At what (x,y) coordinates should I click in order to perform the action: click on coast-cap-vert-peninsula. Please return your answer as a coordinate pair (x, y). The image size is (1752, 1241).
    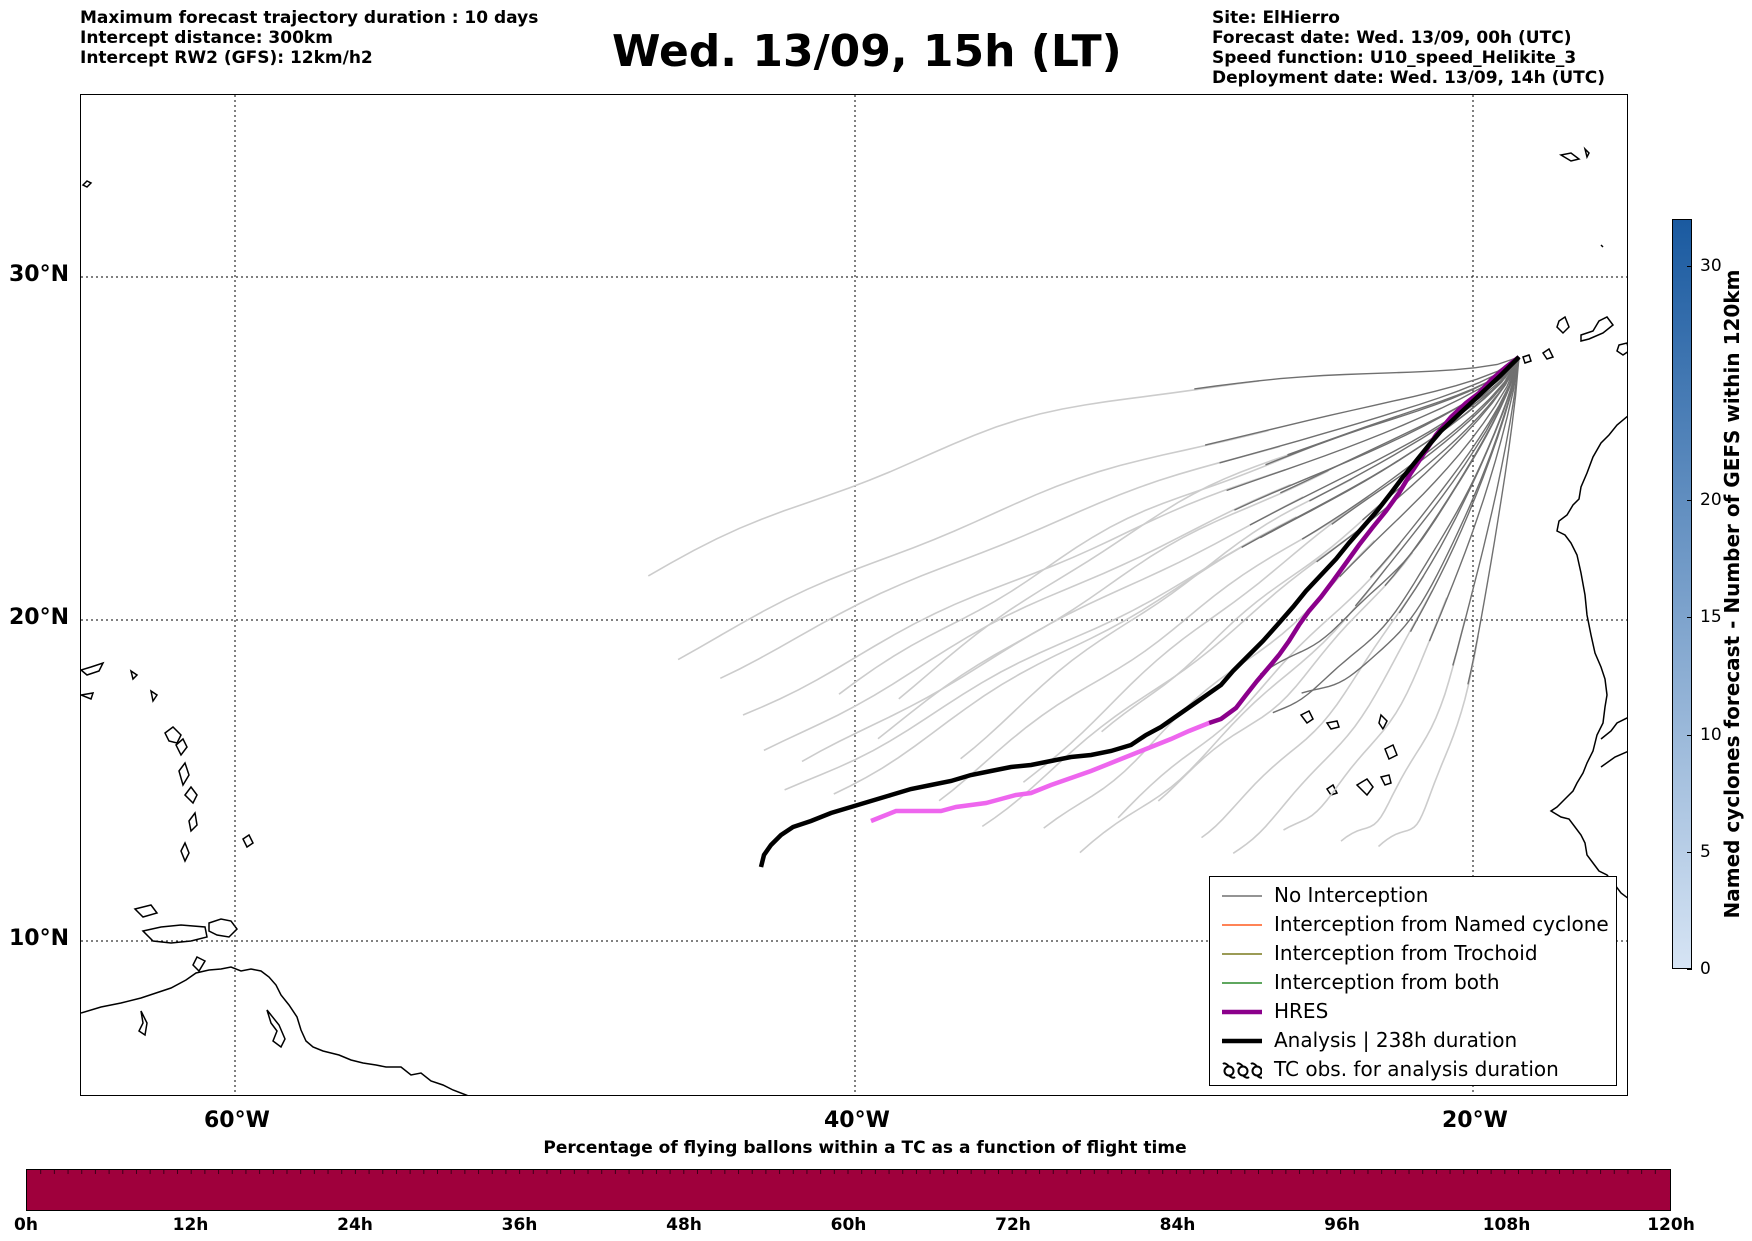
    Looking at the image, I should click on (1613, 728).